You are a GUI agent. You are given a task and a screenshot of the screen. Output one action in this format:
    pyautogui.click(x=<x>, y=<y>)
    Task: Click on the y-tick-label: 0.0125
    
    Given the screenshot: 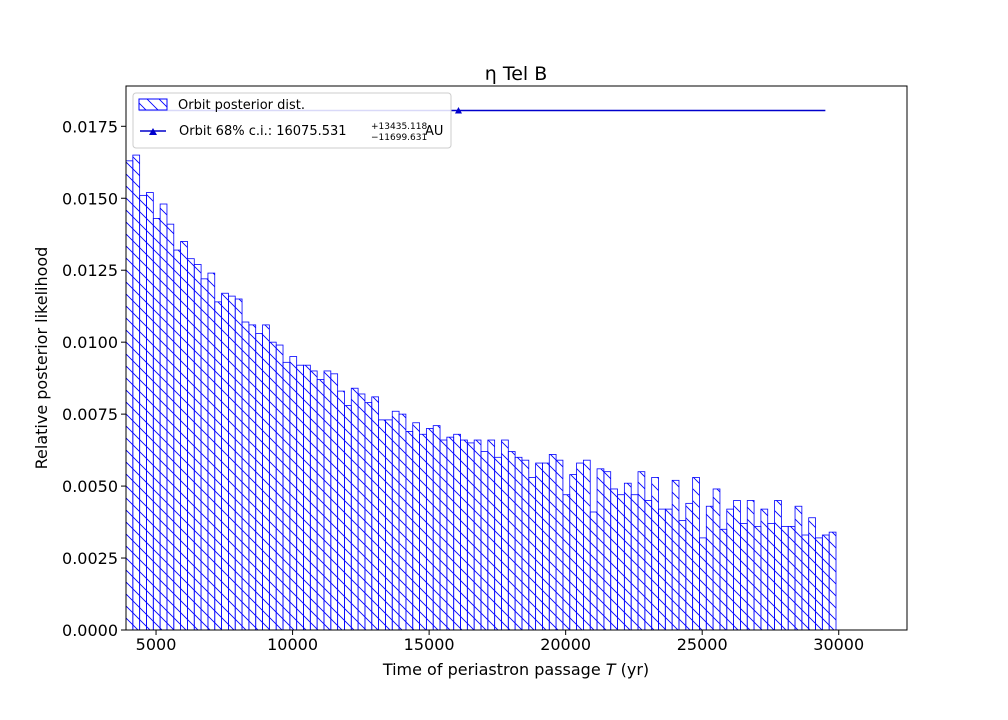 What is the action you would take?
    pyautogui.click(x=90, y=270)
    